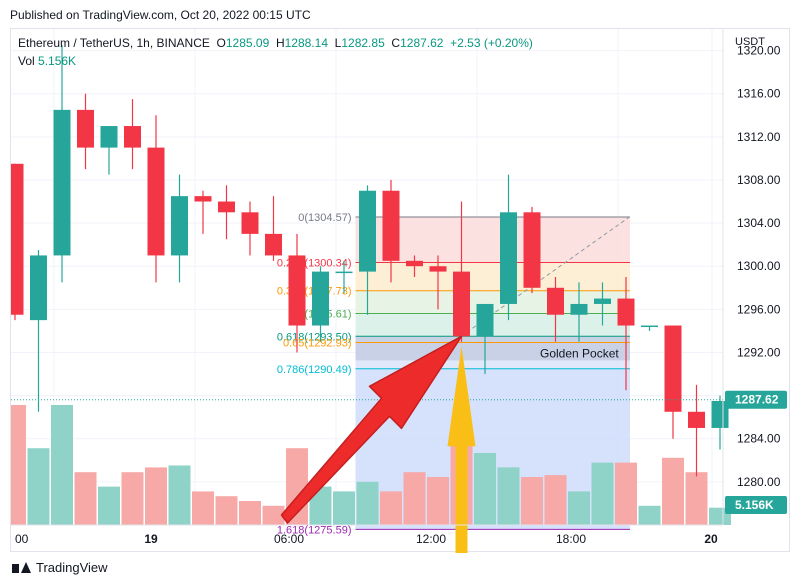 This screenshot has width=800, height=585. I want to click on yellow-arrow-annotation, so click(461, 449).